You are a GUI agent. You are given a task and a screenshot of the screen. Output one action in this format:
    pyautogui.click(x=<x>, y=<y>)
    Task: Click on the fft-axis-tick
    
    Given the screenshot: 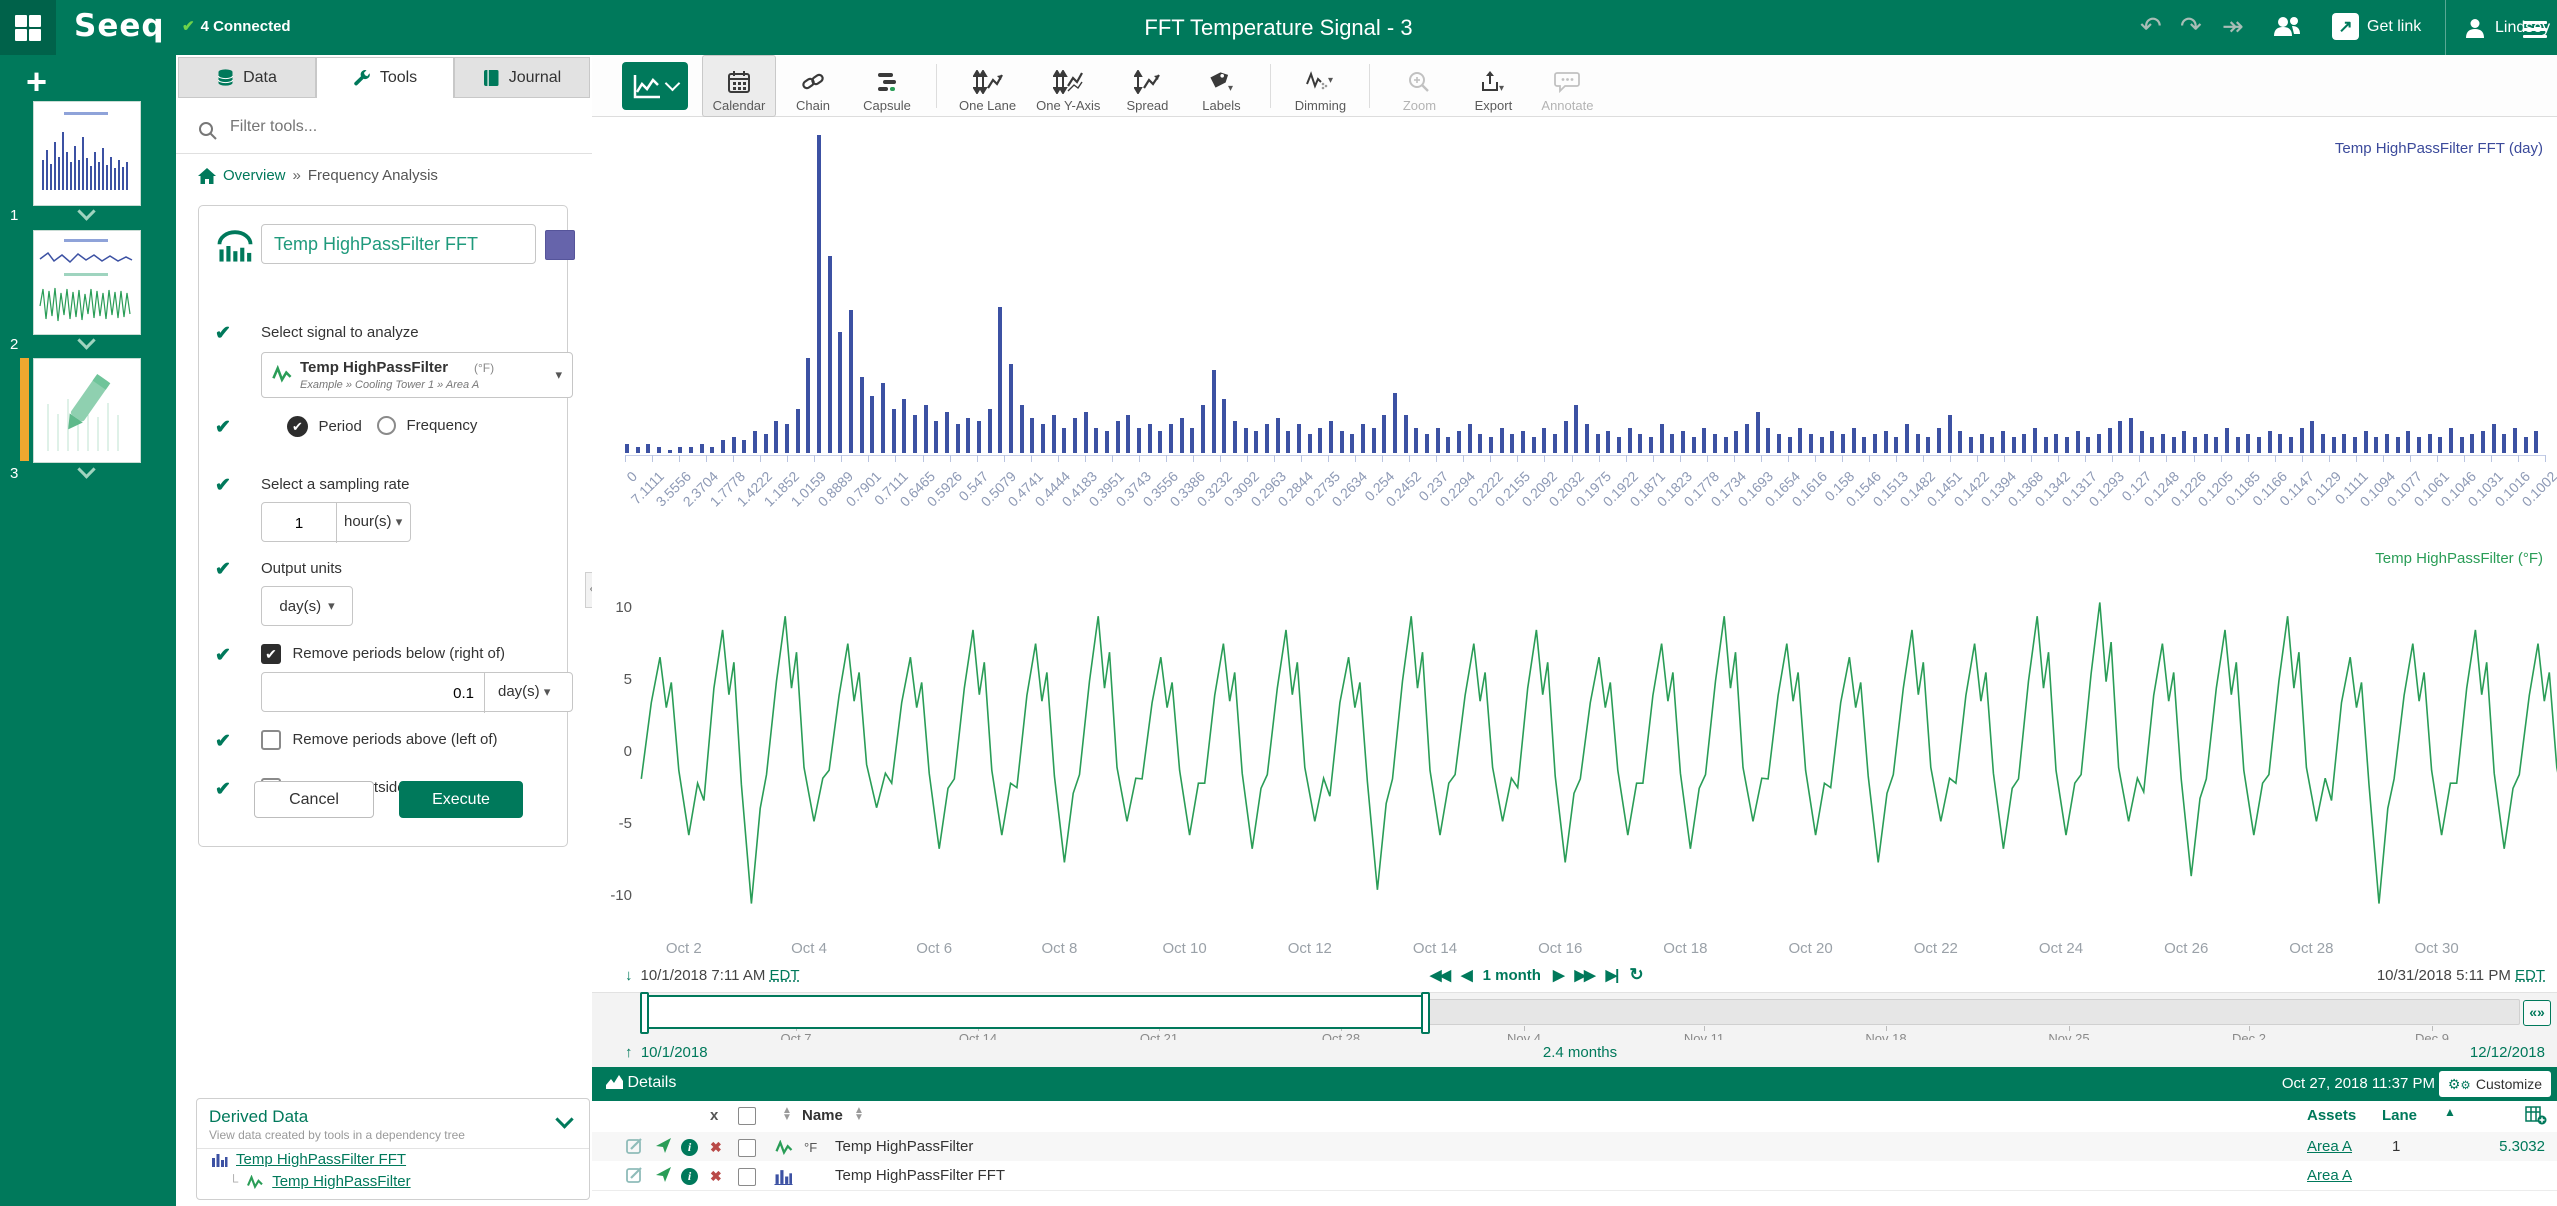 What is the action you would take?
    pyautogui.click(x=1410, y=458)
    